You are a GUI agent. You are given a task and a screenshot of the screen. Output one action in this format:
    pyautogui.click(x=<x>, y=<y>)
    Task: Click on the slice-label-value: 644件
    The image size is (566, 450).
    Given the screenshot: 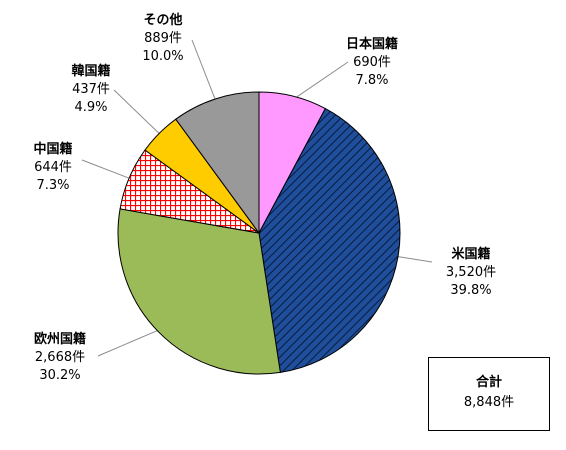 What is the action you would take?
    pyautogui.click(x=53, y=167)
    